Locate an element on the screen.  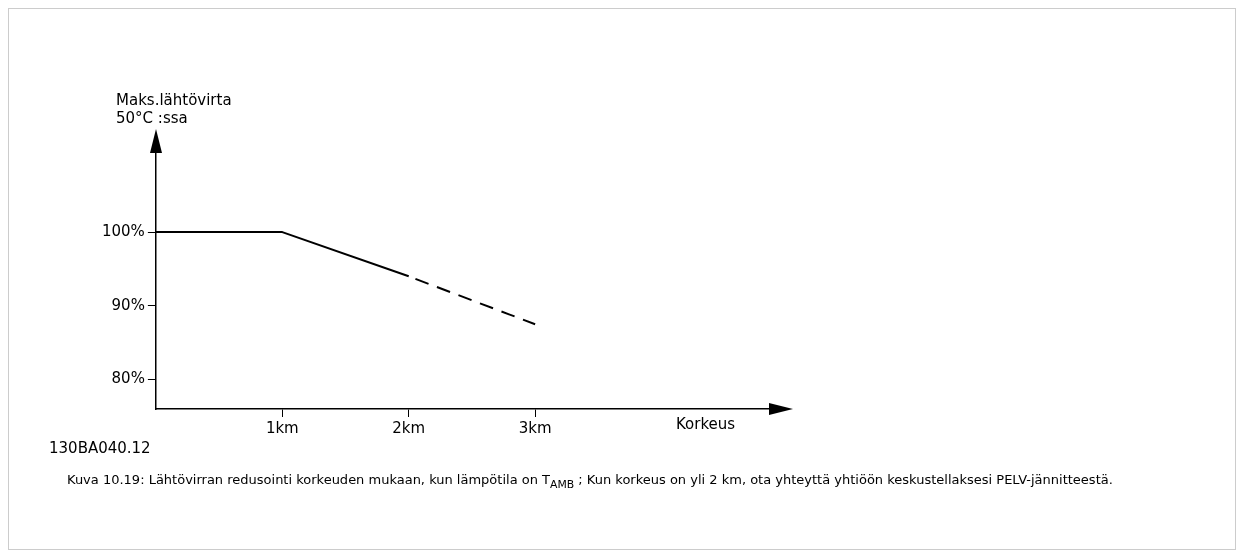
x-tick-label: 2km is located at coordinates (409, 427).